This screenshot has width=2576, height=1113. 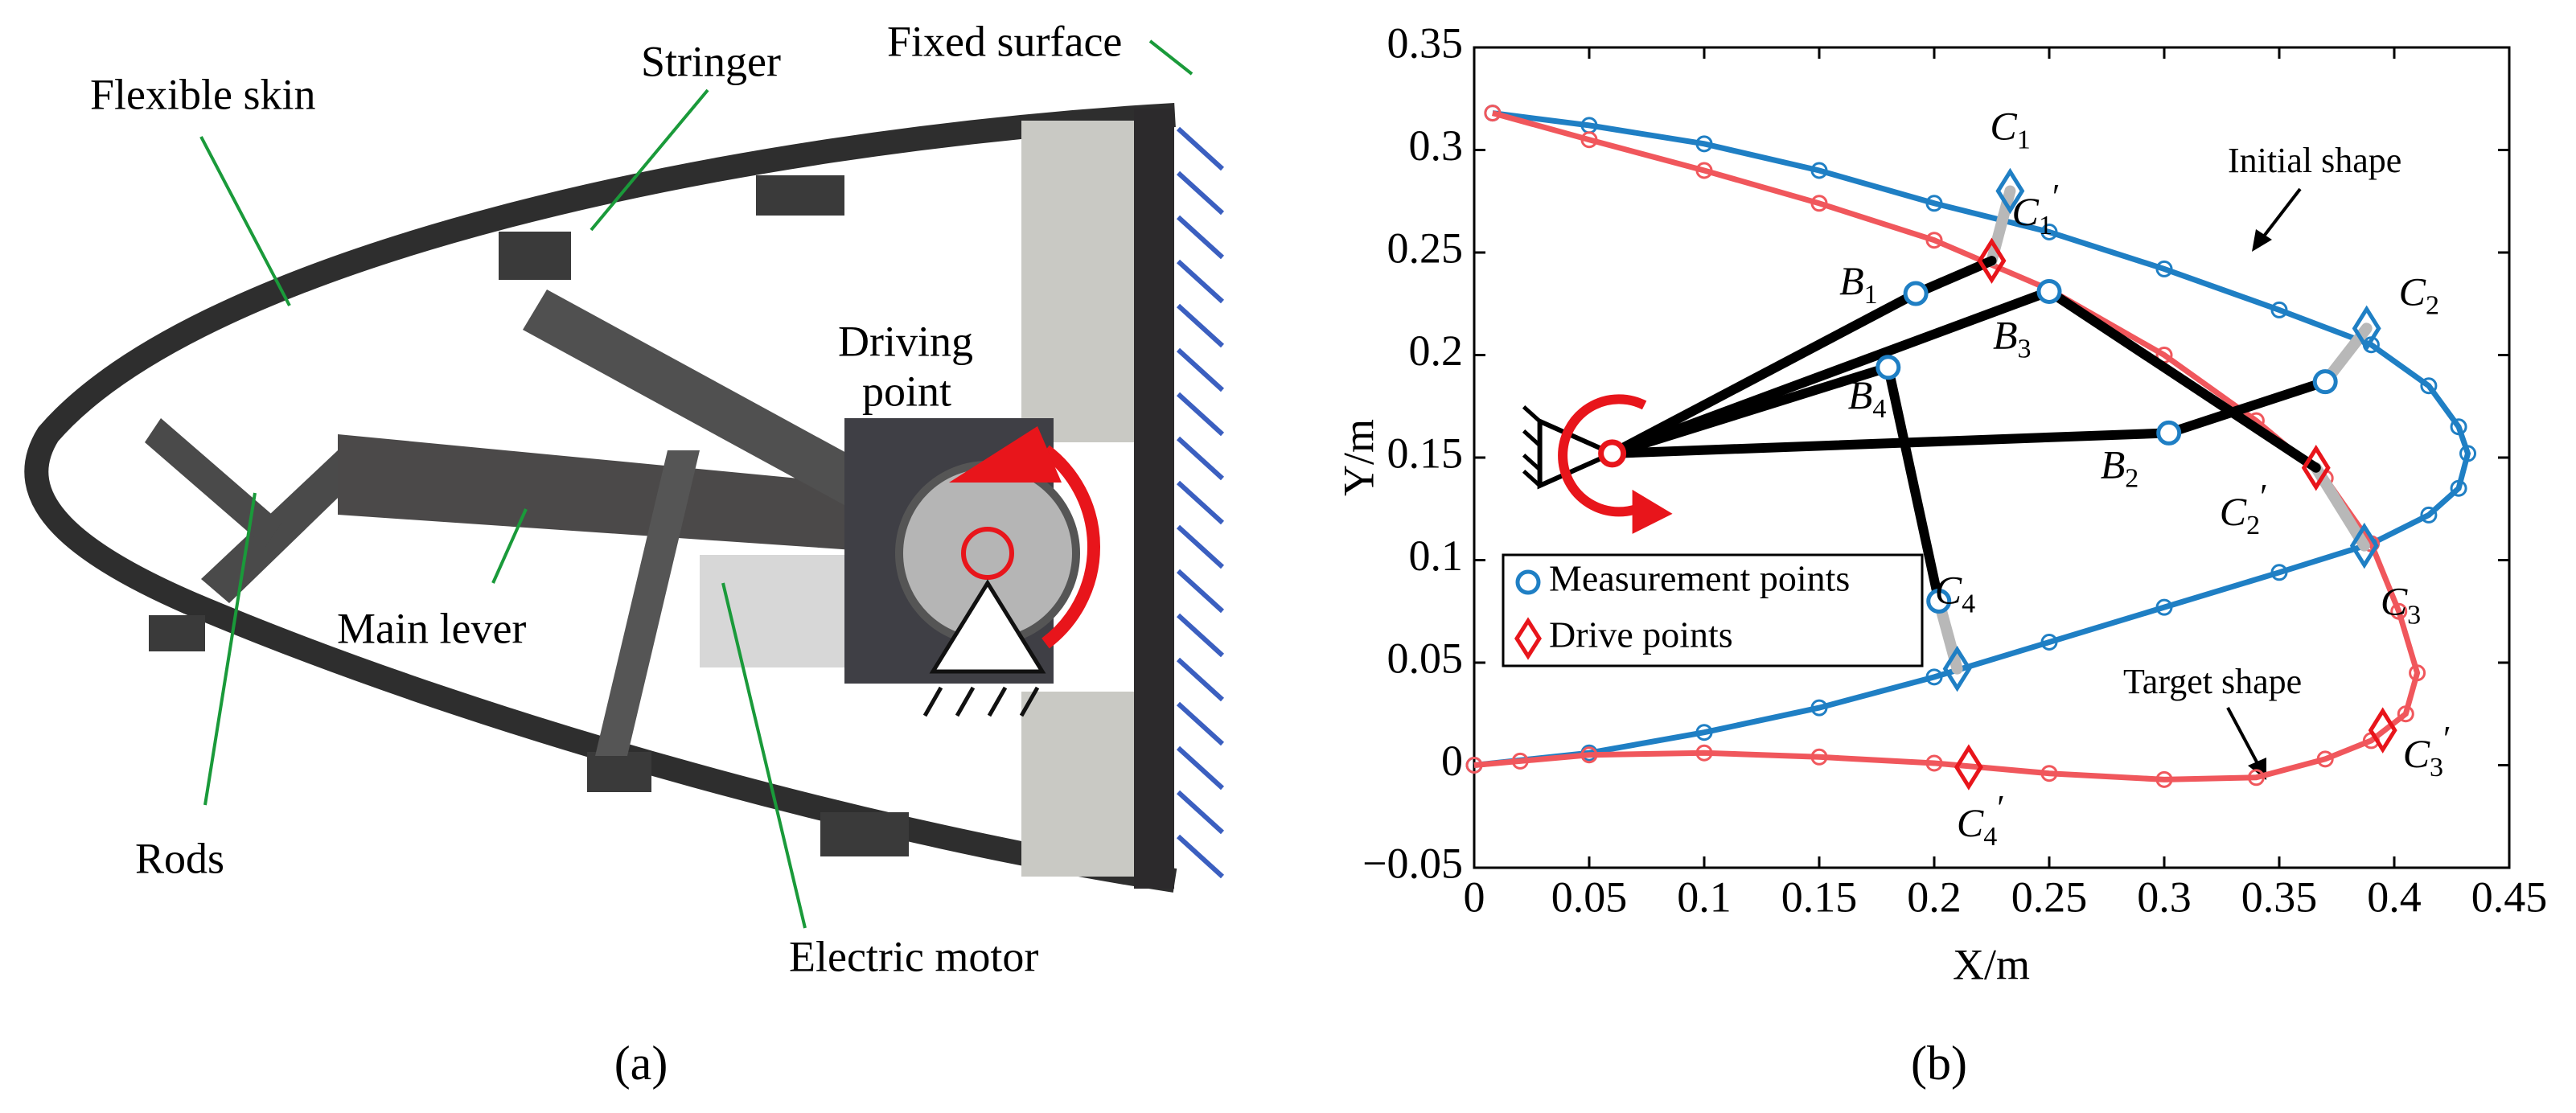 I want to click on x-tick-label: 0.45, so click(x=2509, y=897).